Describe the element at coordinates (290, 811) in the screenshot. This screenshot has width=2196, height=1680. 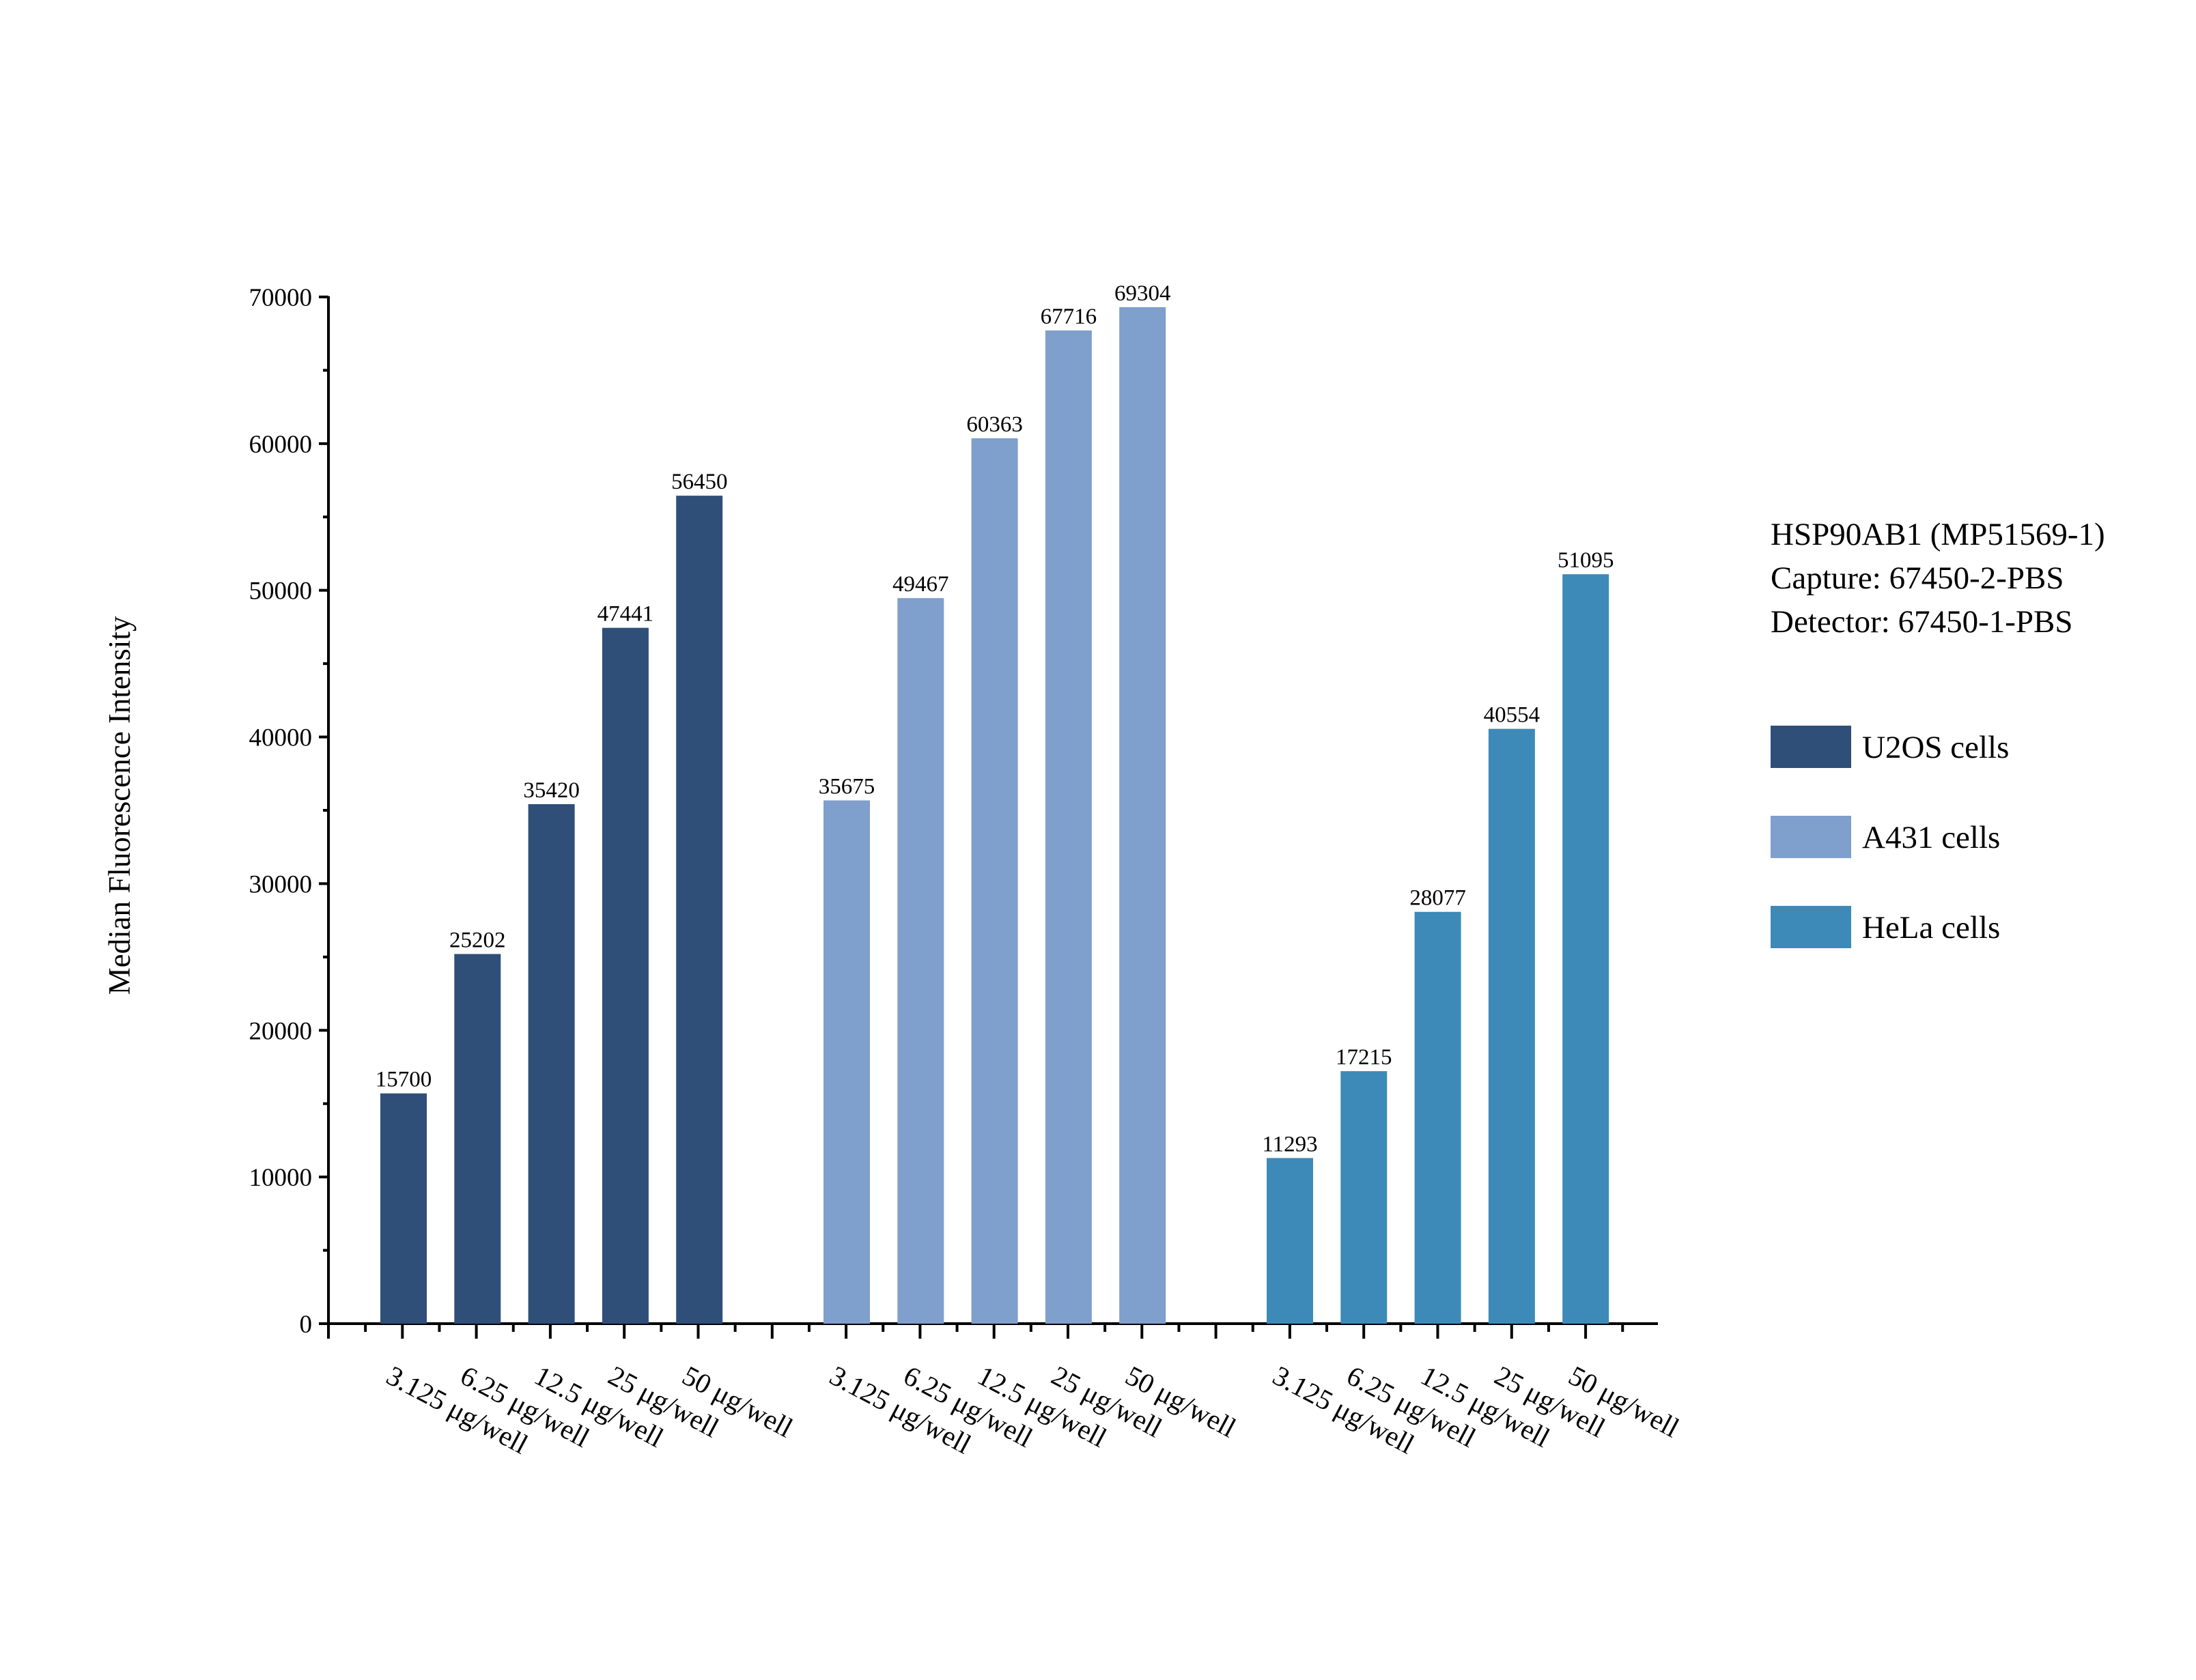
I see `y-axis: 0 10000 20000 30000 40000 50000 60000 70000` at that location.